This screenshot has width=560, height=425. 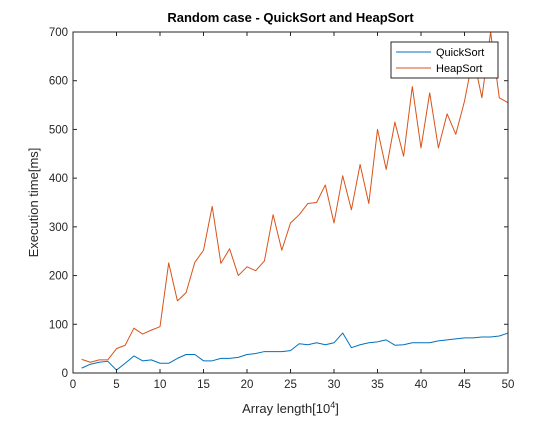 What do you see at coordinates (421, 385) in the screenshot?
I see `x-tick-label: 40` at bounding box center [421, 385].